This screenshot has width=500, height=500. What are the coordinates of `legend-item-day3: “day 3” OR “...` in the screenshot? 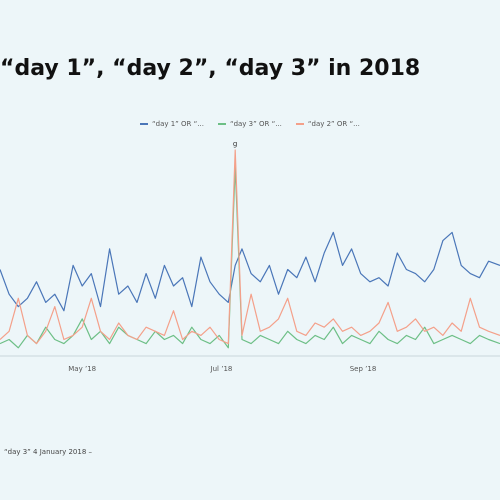 It's located at (249, 124).